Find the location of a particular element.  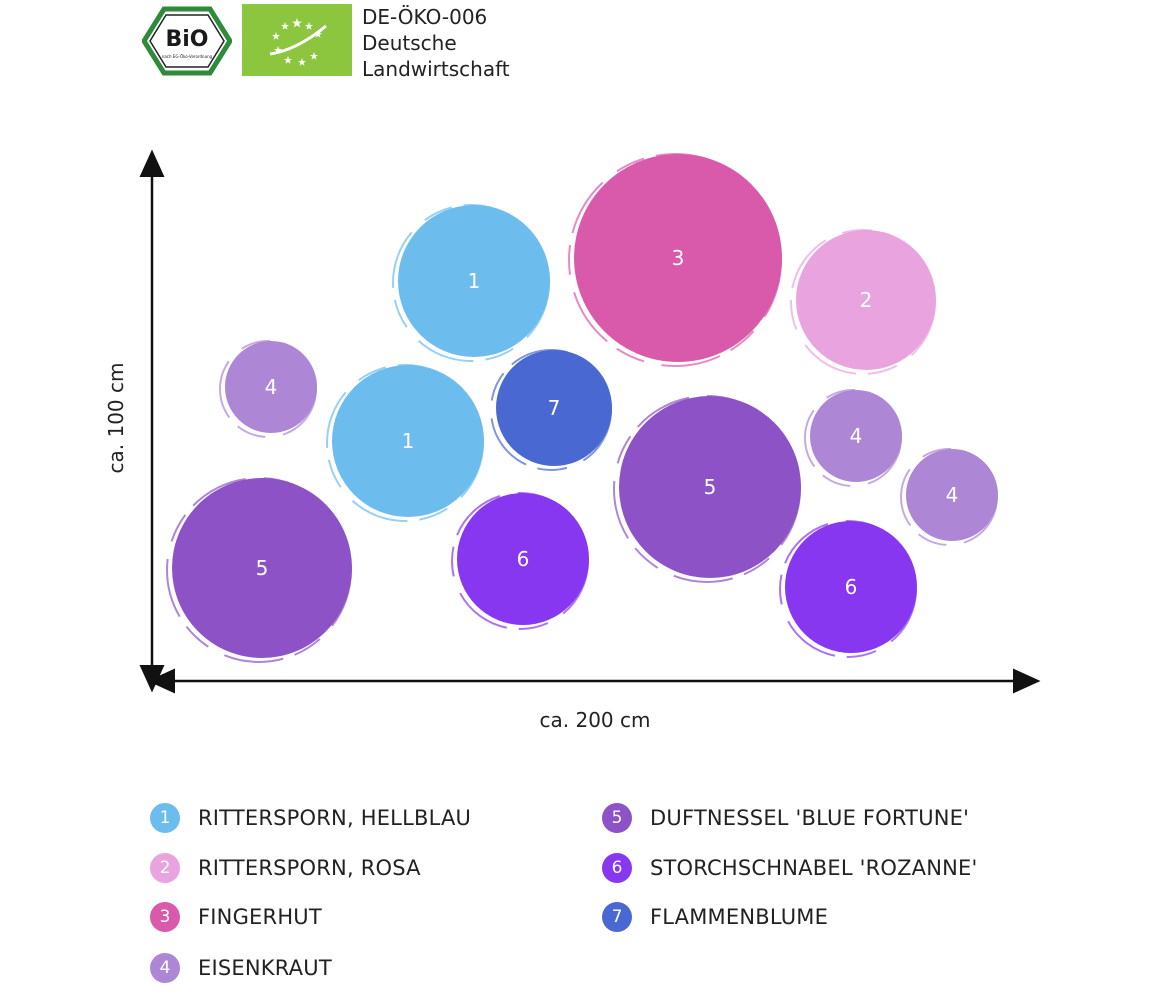

bio-seal-subtext: nach EG-Öko-Verordnung is located at coordinates (187, 56).